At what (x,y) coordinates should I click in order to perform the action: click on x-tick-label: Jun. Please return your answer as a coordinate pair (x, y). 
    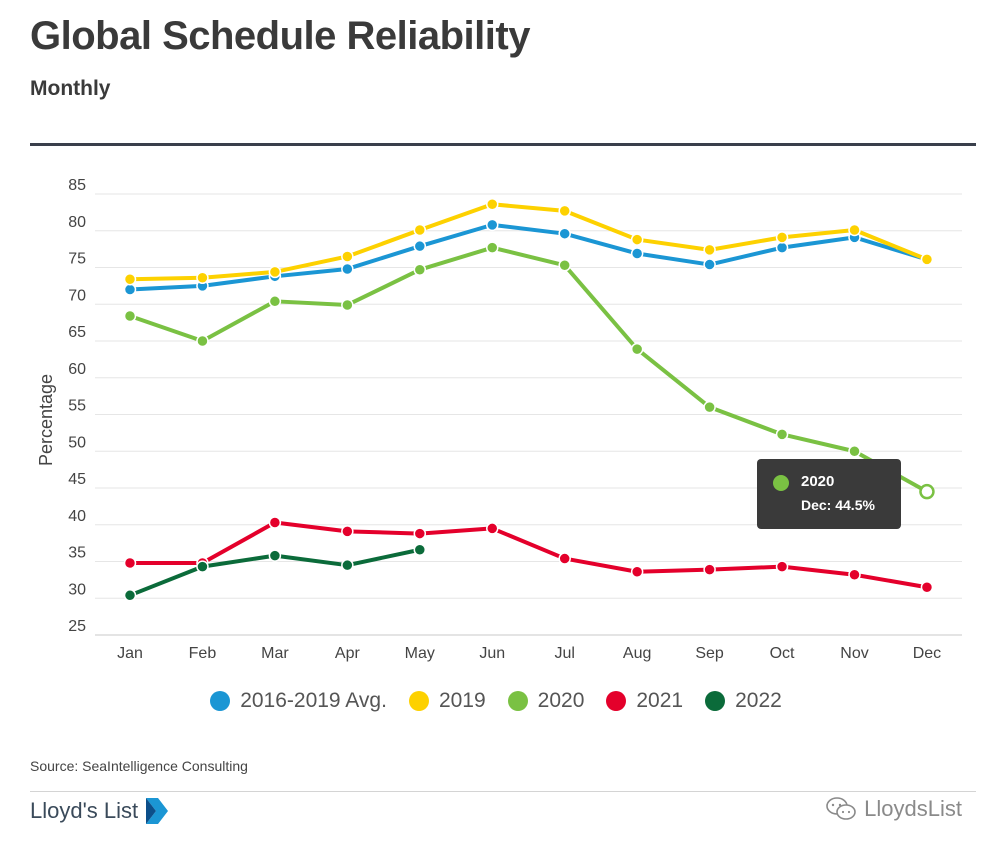
    Looking at the image, I should click on (492, 653).